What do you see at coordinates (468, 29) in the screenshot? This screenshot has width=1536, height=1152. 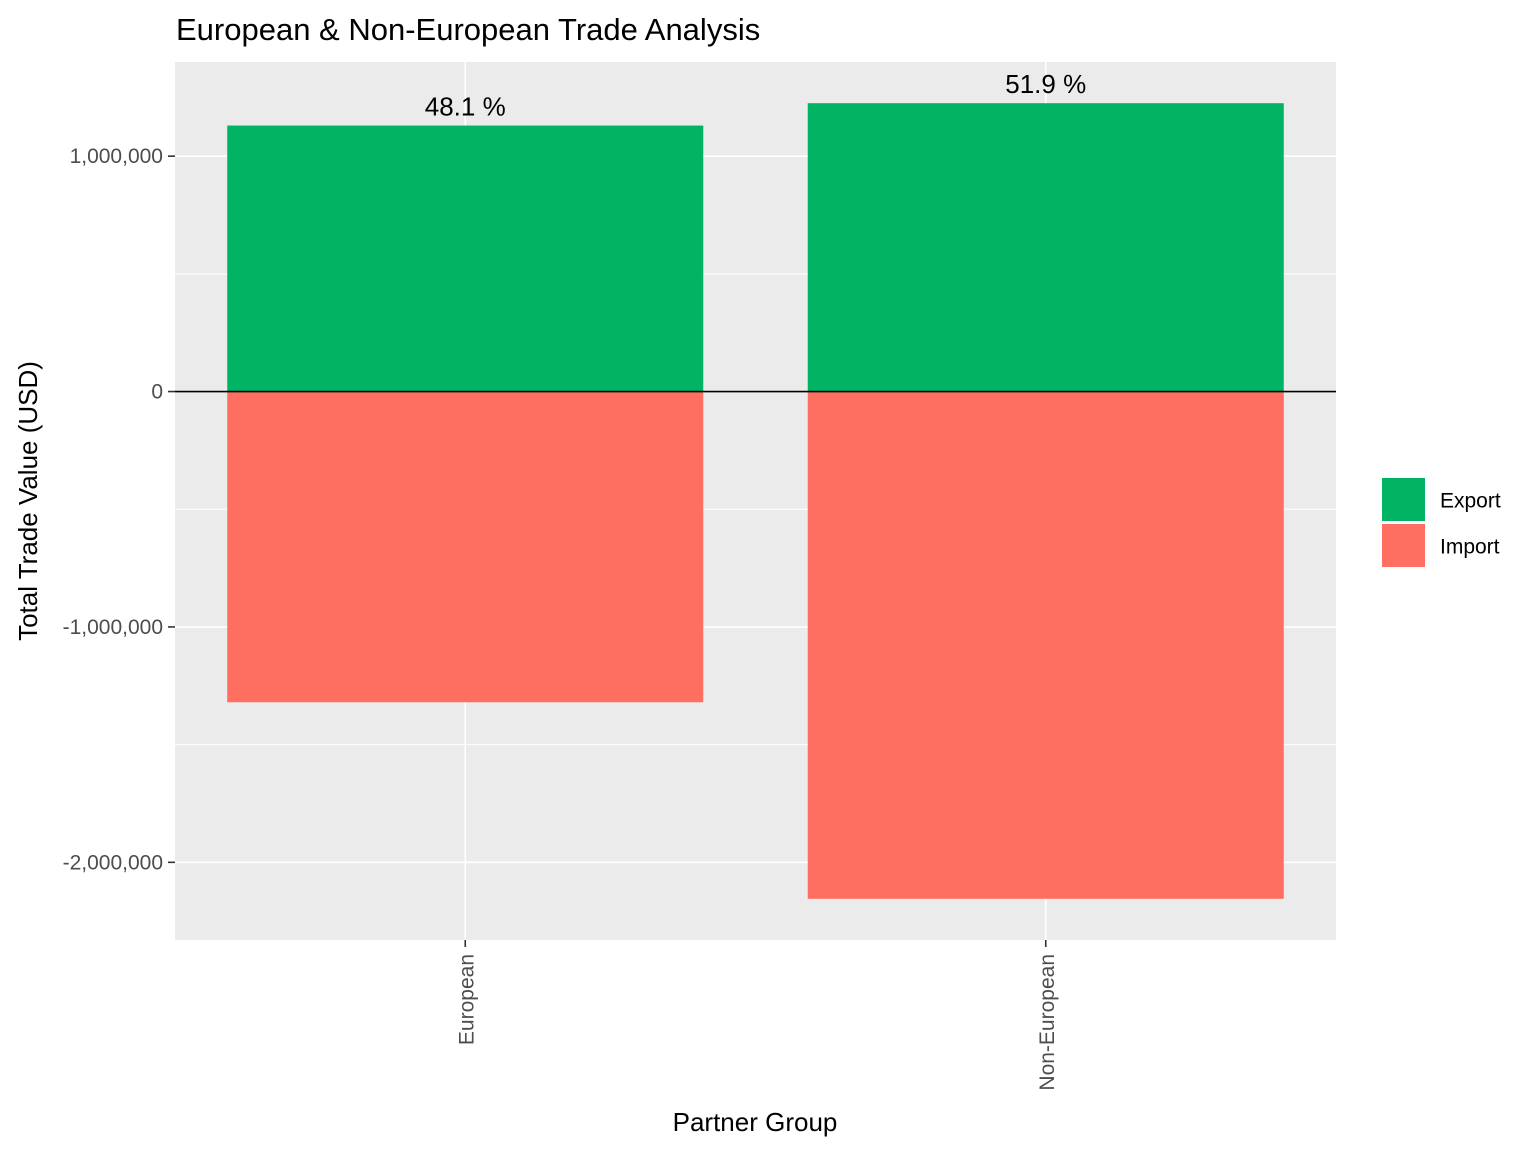 I see `chart-title: European & Non-European Trade Analysis` at bounding box center [468, 29].